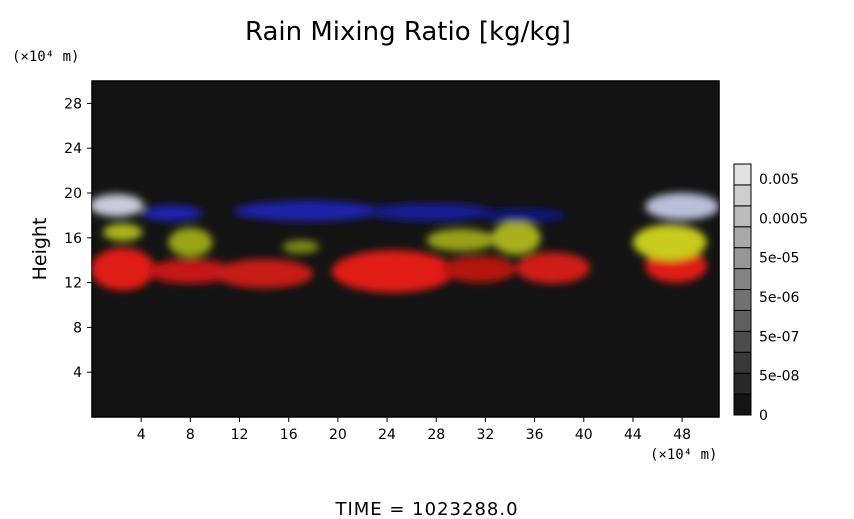 This screenshot has width=854, height=519. Describe the element at coordinates (763, 416) in the screenshot. I see `colorbar-label: 0` at that location.